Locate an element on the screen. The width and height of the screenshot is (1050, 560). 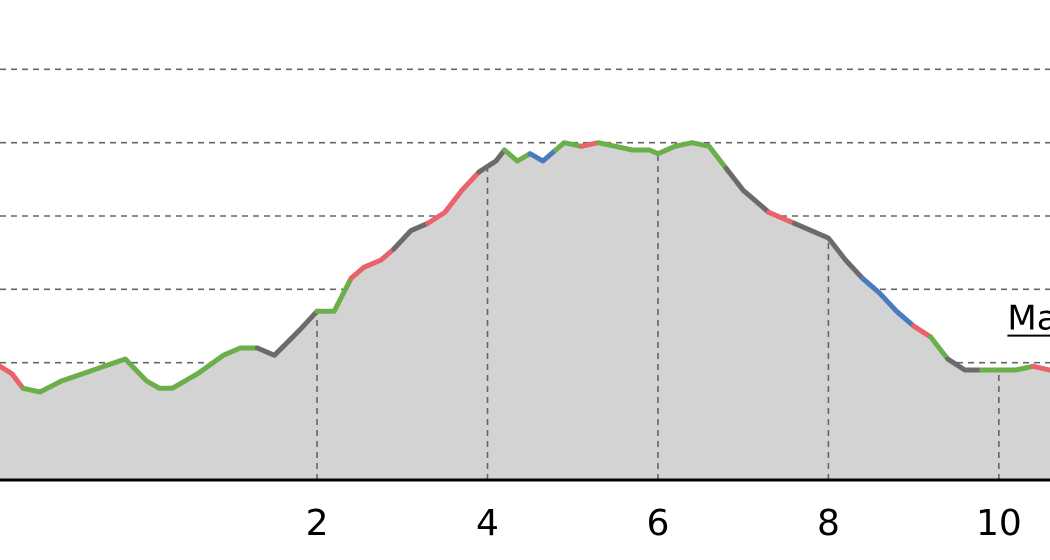
x-tick-label: 10 is located at coordinates (999, 523).